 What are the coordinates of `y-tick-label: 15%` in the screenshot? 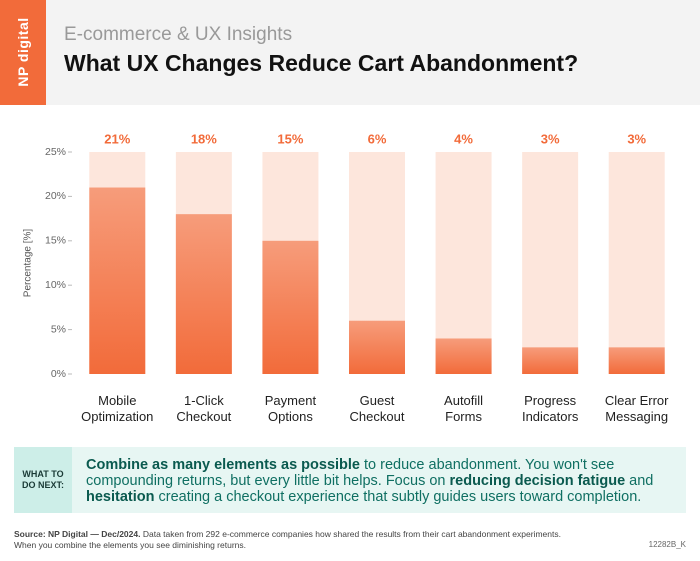 It's located at (55, 241).